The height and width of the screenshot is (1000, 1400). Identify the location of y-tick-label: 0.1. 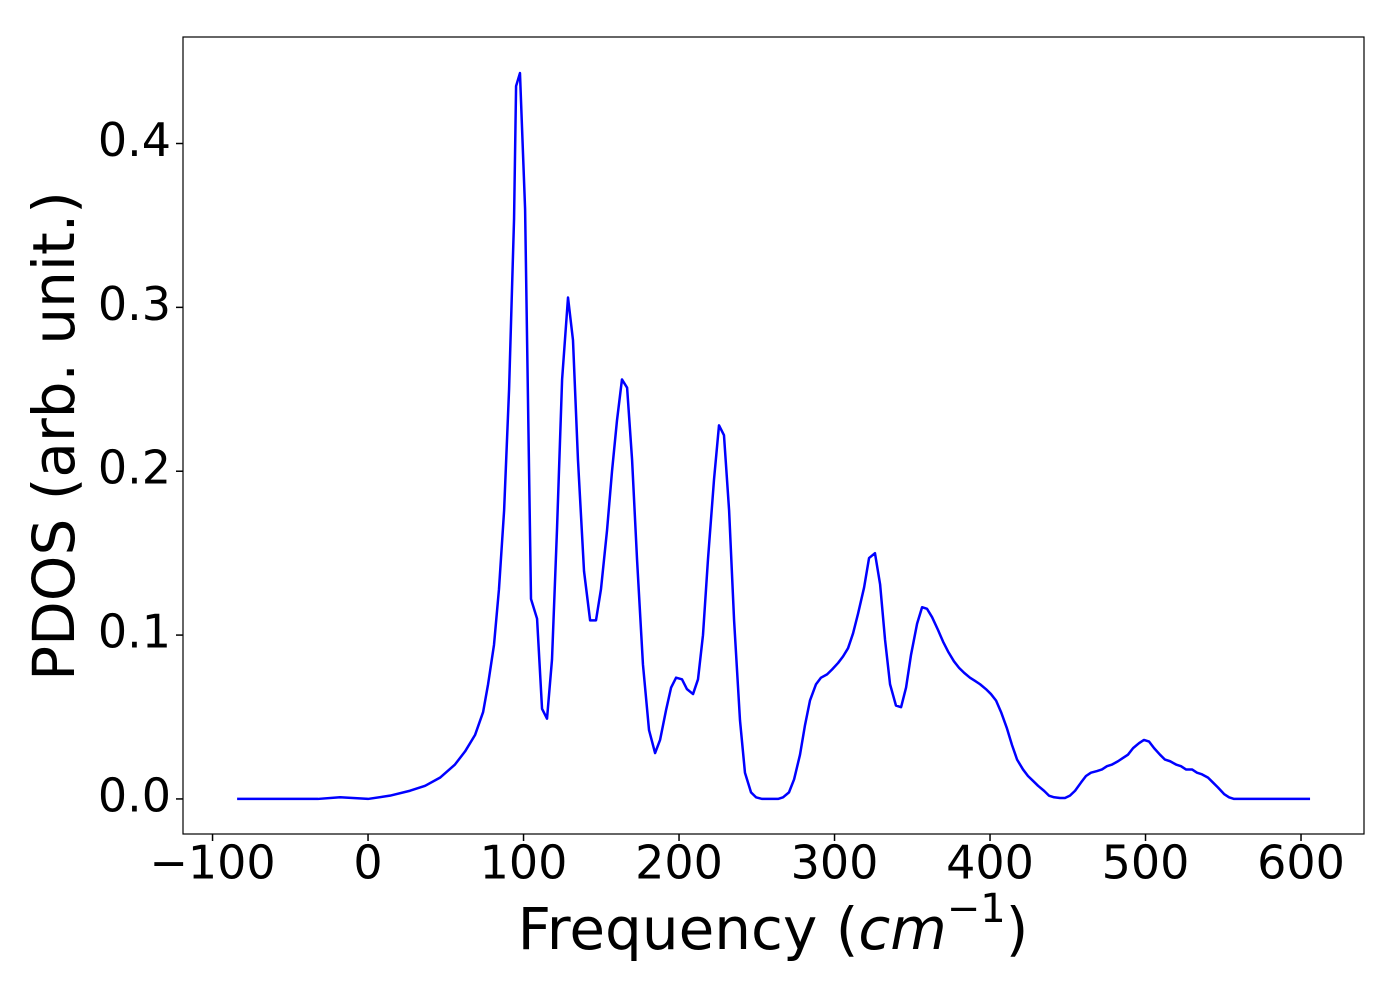
(134, 632).